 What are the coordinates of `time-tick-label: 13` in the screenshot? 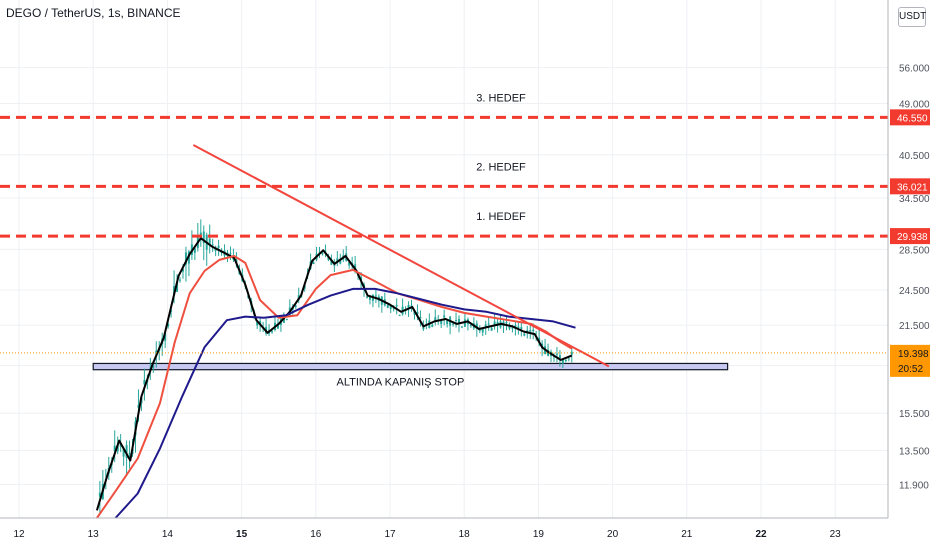 It's located at (94, 534).